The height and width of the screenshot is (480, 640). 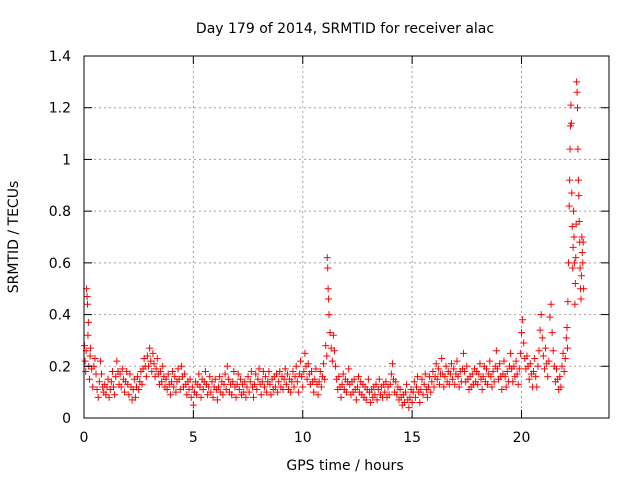 What do you see at coordinates (193, 438) in the screenshot?
I see `x-tick-label: 5` at bounding box center [193, 438].